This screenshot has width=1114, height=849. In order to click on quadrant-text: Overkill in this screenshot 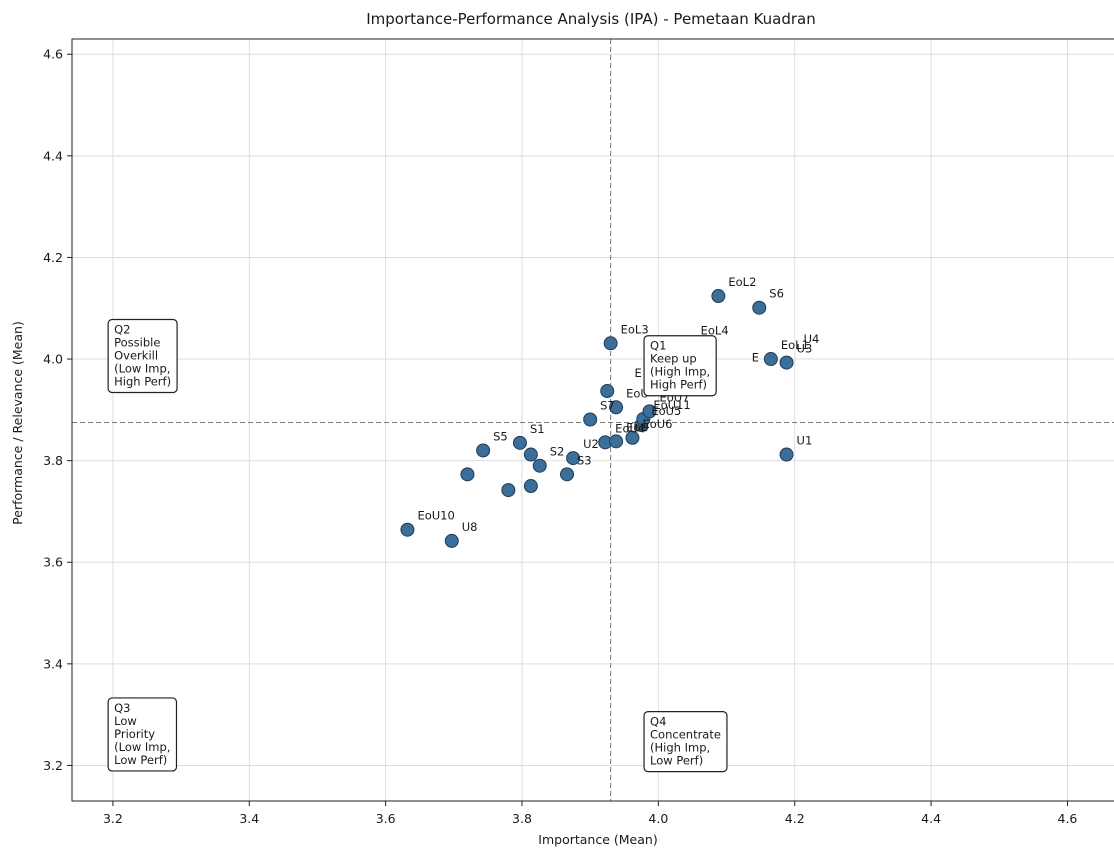, I will do `click(136, 355)`.